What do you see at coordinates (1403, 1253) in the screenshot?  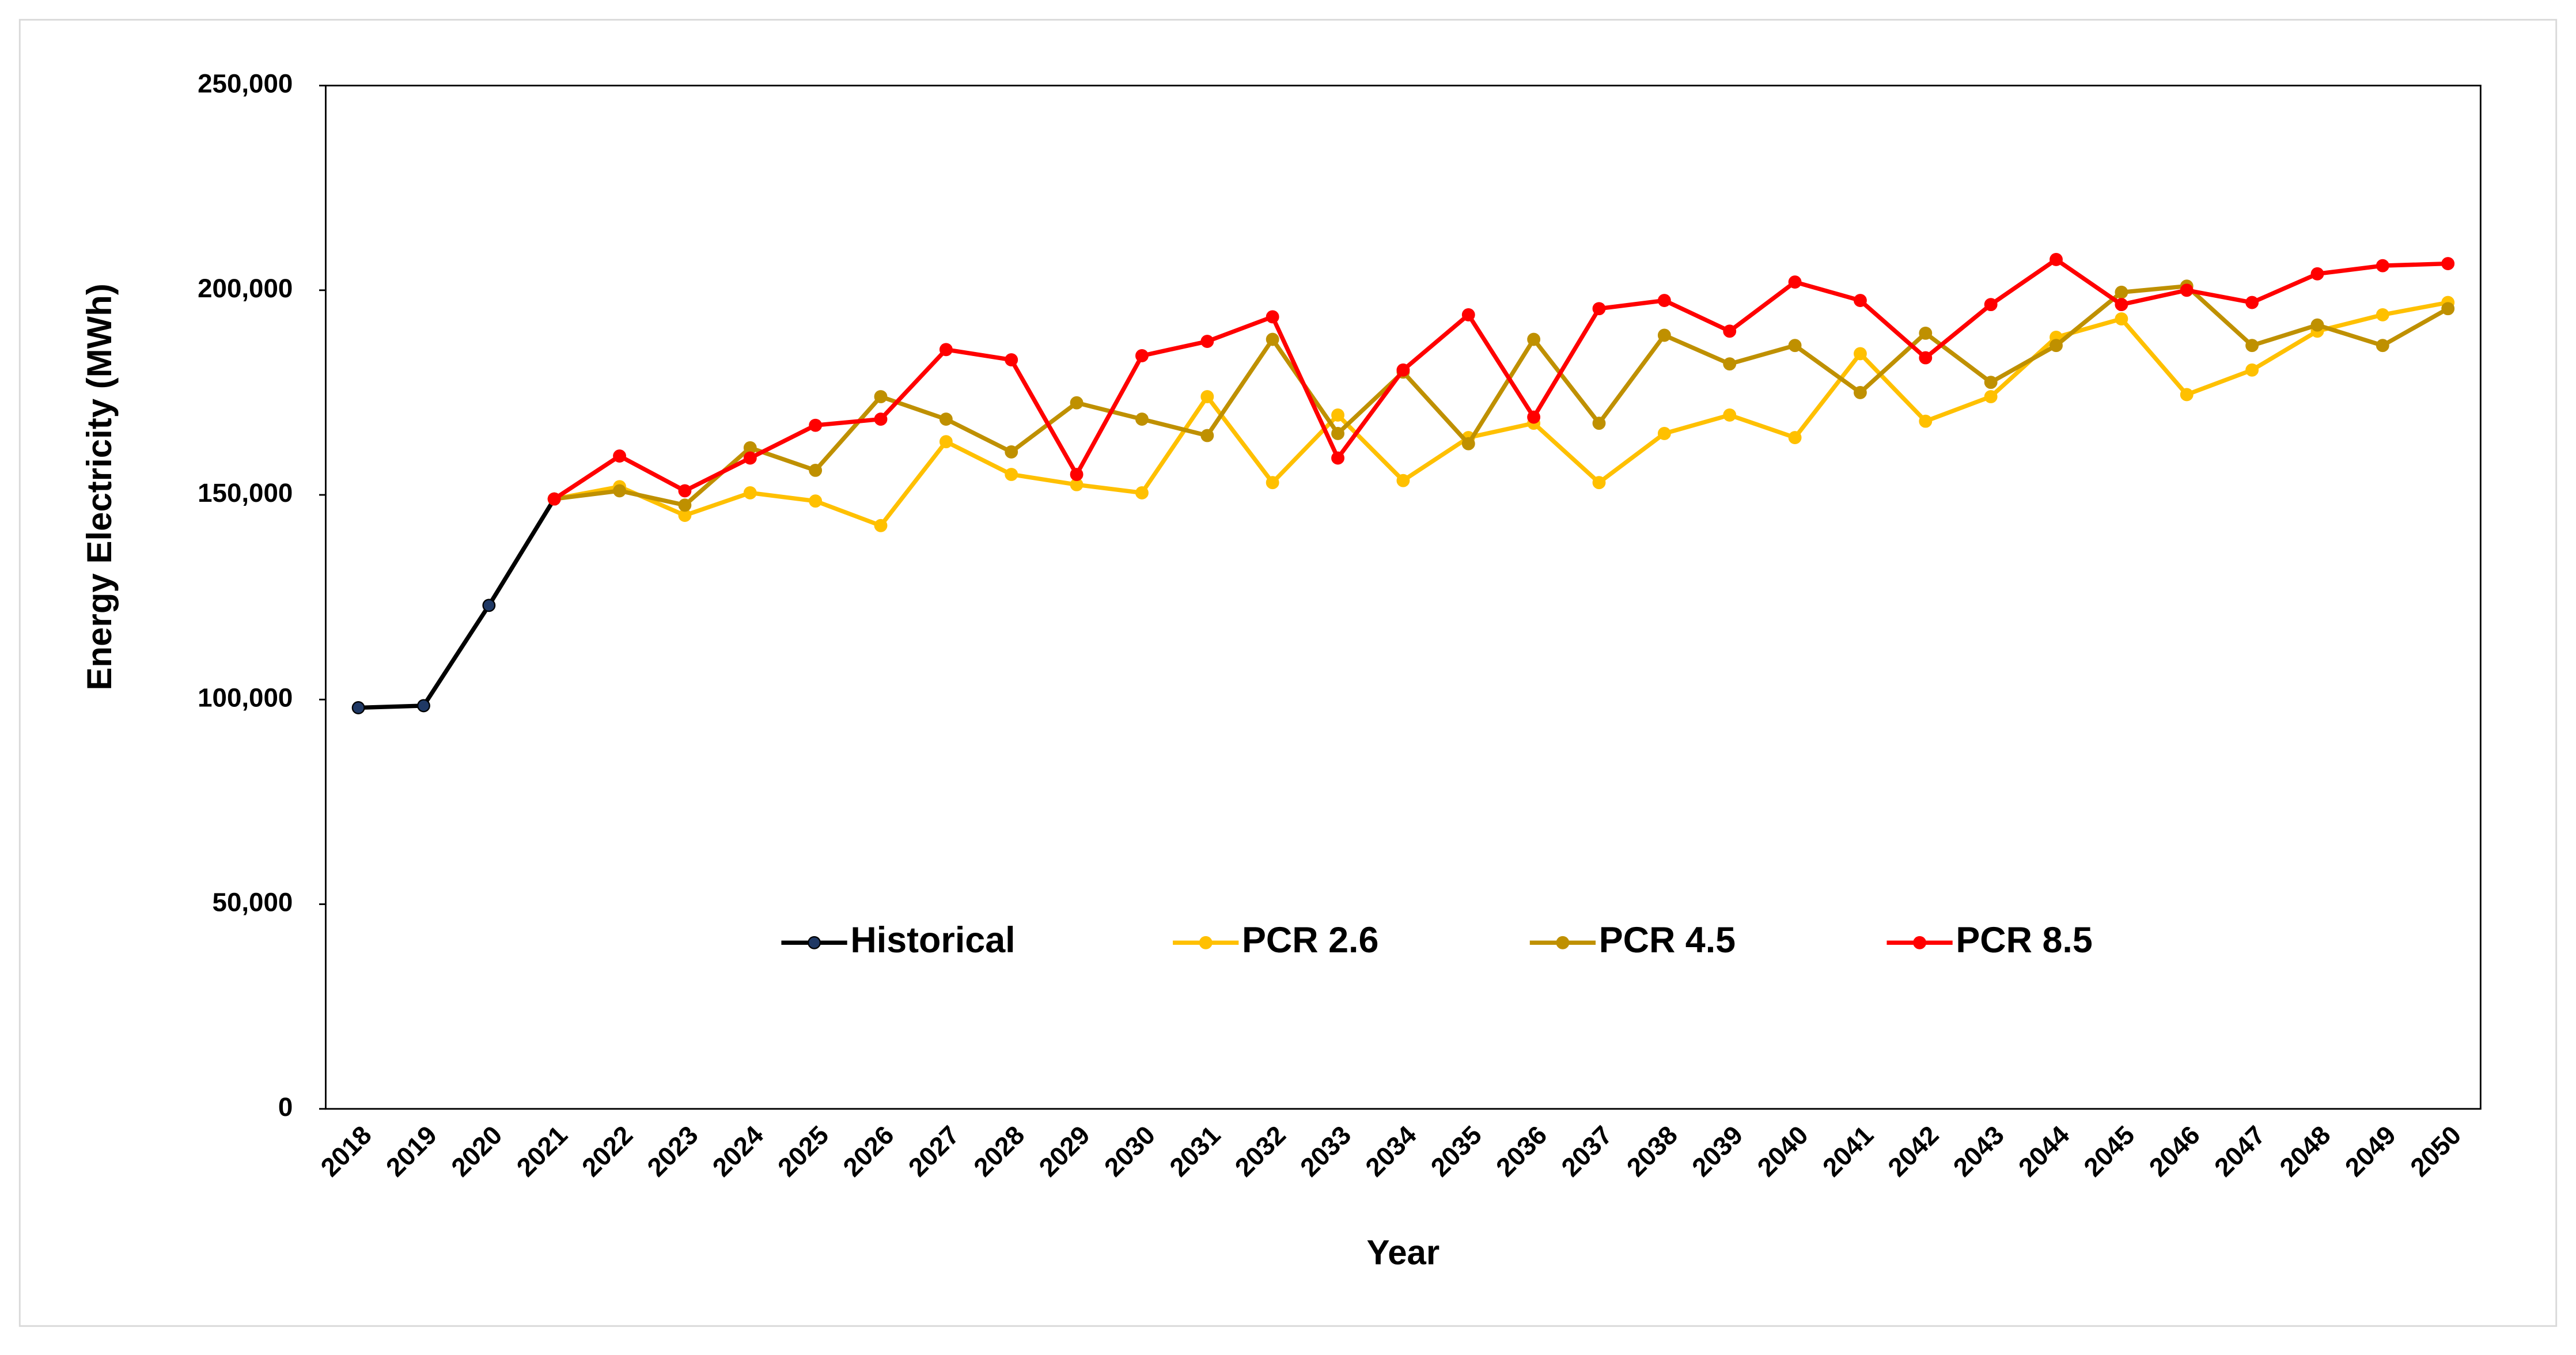 I see `x-axis-title: Year` at bounding box center [1403, 1253].